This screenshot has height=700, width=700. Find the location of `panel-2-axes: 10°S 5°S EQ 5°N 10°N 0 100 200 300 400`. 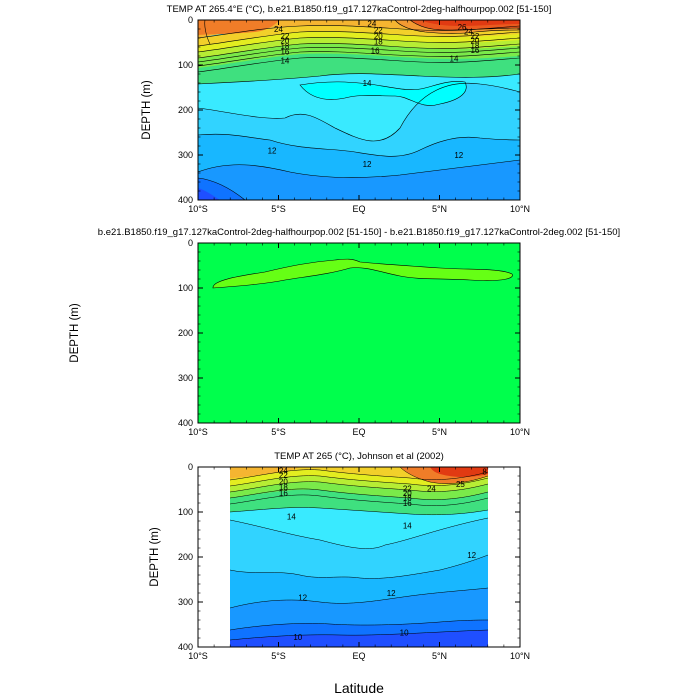

panel-2-axes: 10°S 5°S EQ 5°N 10°N 0 100 200 300 400 is located at coordinates (354, 337).